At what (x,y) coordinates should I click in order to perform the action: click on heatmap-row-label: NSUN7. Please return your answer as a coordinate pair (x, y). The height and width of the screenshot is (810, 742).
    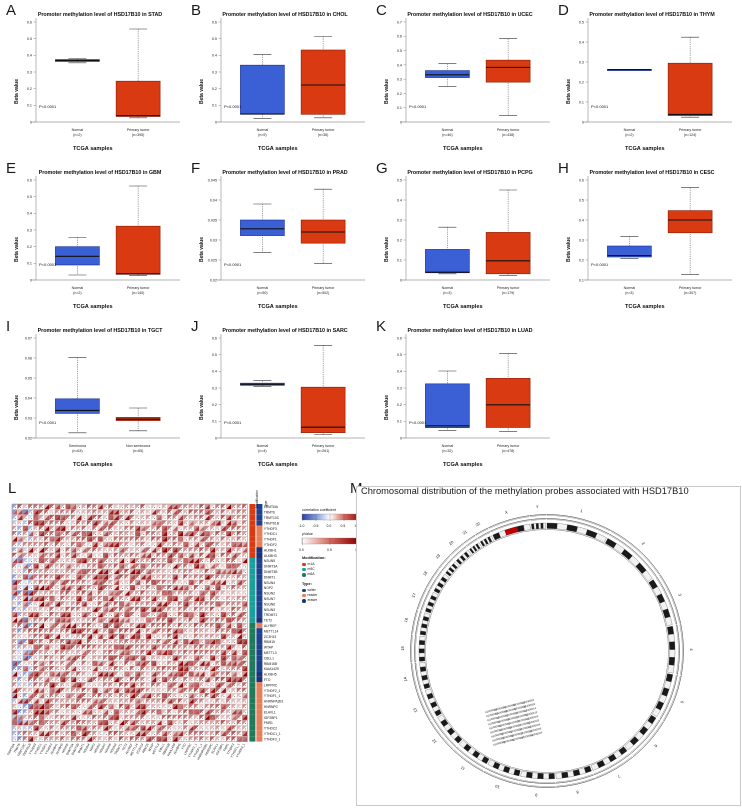
    Looking at the image, I should click on (269, 599).